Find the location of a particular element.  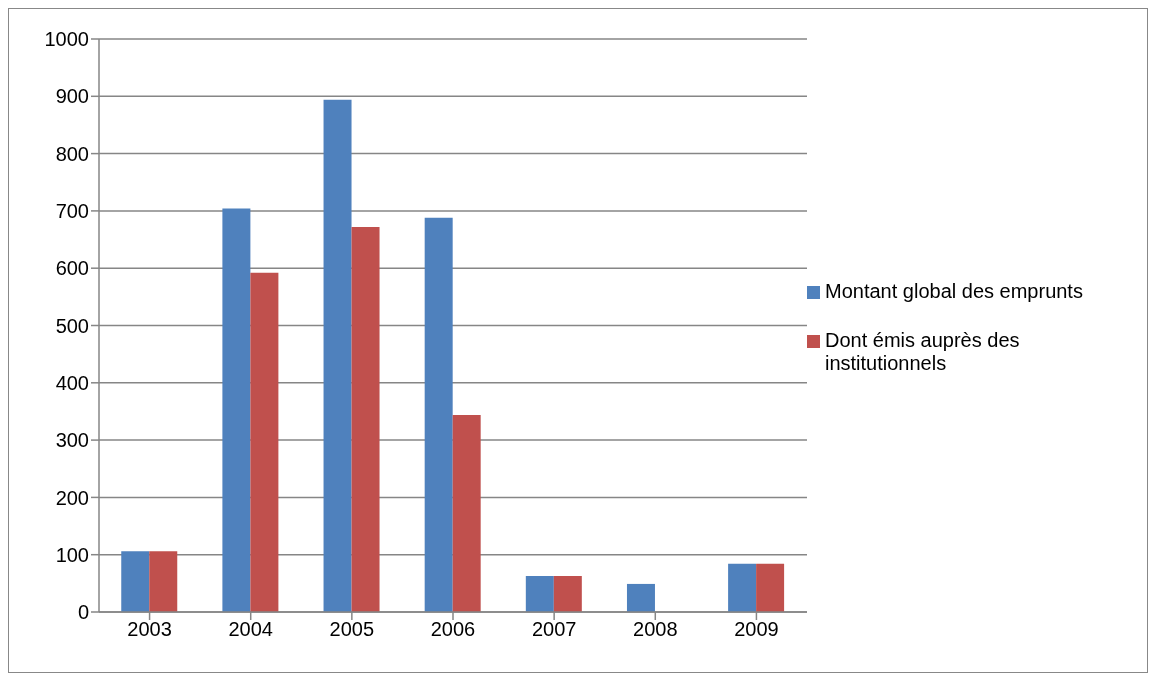

y-tick-label: 400 is located at coordinates (72, 382).